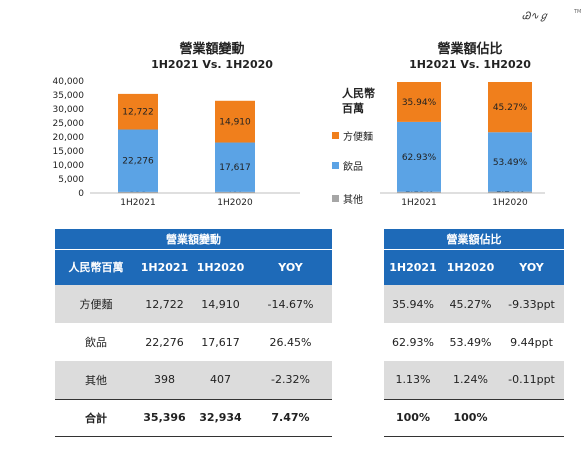 This screenshot has width=588, height=455. Describe the element at coordinates (470, 304) in the screenshot. I see `cell-share: 45.27%` at that location.